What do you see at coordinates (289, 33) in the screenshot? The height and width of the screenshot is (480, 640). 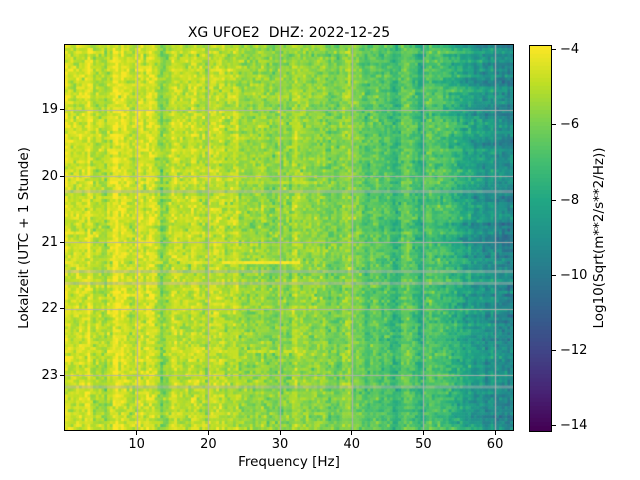 I see `chart-title: XG UFOE2 DHZ: 2022-12-25` at bounding box center [289, 33].